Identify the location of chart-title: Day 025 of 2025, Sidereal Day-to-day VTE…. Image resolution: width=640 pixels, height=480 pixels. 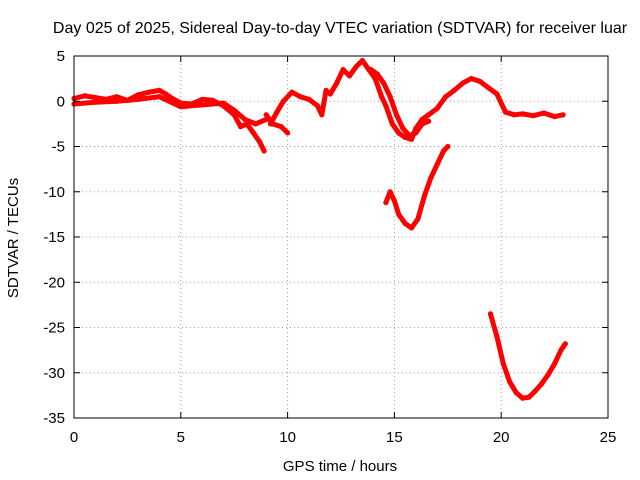
(340, 28).